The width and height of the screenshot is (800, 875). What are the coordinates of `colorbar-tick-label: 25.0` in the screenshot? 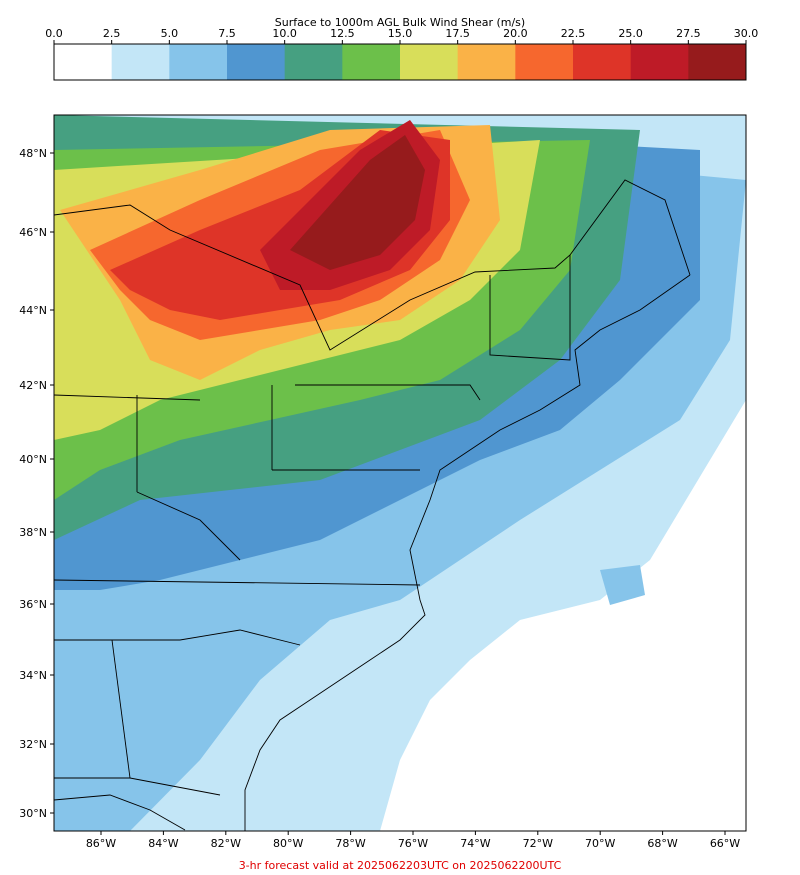 It's located at (630, 33).